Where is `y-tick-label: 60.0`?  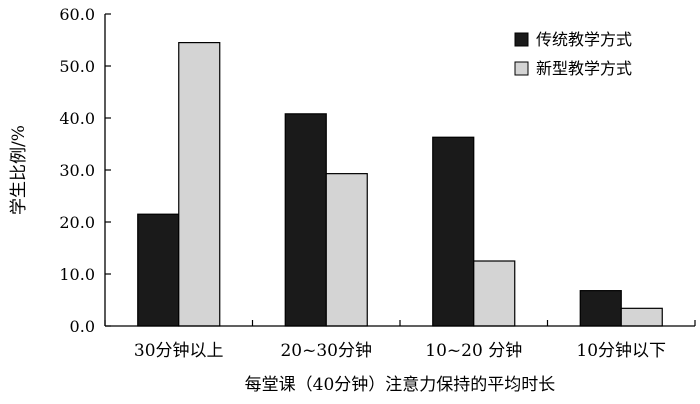 y-tick-label: 60.0 is located at coordinates (77, 14).